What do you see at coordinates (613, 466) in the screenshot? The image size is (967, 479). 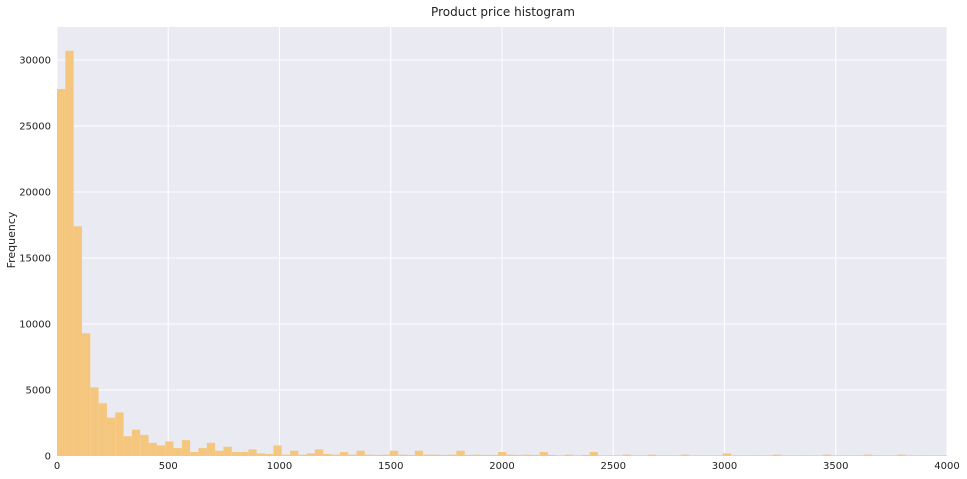 I see `x-tick-label: 2500` at bounding box center [613, 466].